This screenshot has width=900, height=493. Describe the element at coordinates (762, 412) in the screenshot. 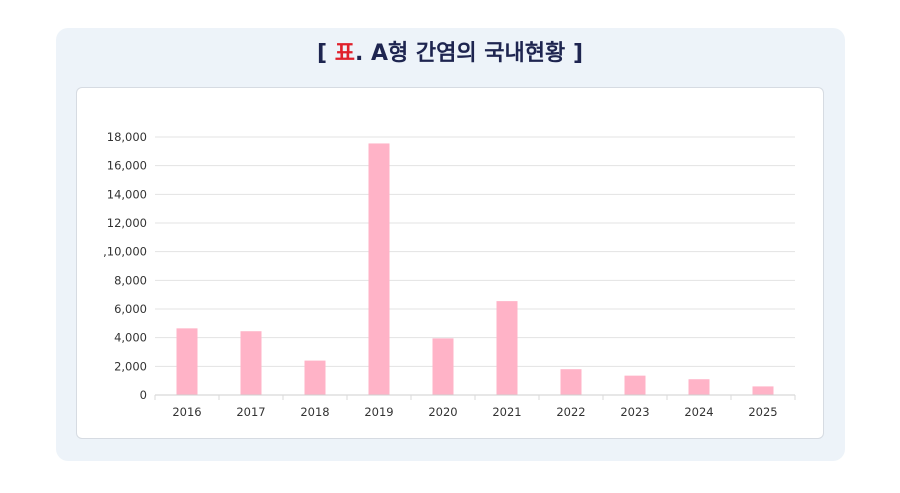

I see `x-tick-label: 2025` at that location.